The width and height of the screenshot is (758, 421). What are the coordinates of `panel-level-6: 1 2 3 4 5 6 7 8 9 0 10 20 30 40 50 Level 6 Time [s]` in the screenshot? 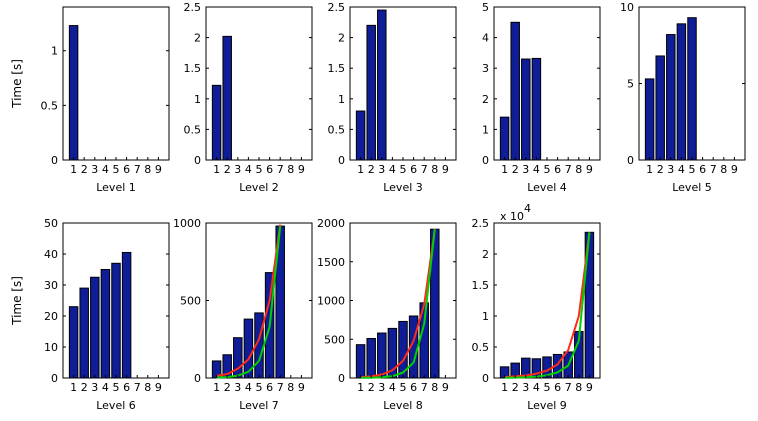 It's located at (90, 314).